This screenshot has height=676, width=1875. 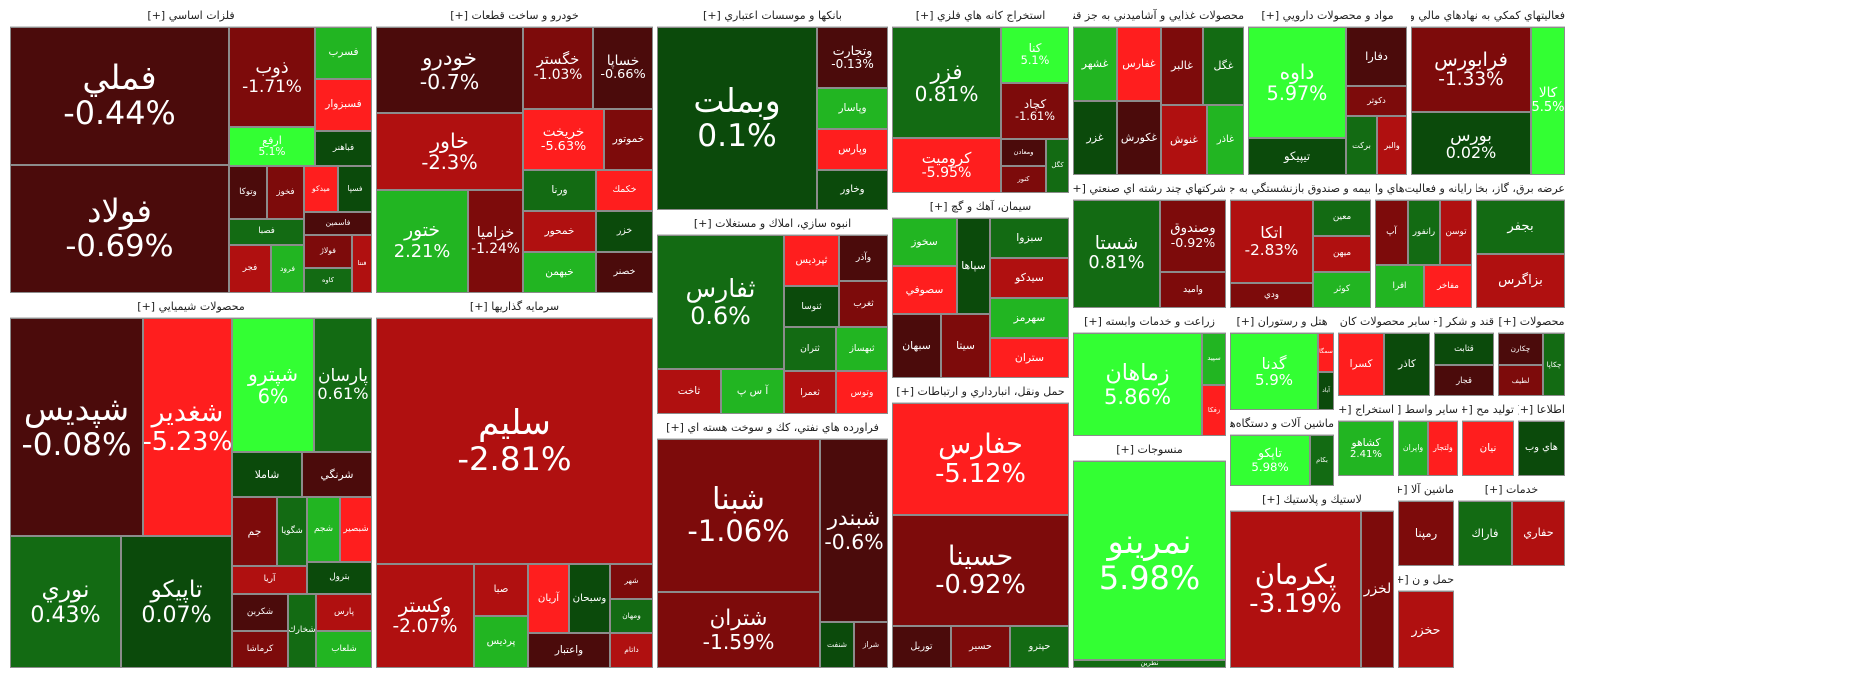 What do you see at coordinates (1149, 664) in the screenshot?
I see `symbol-tile: نطرين` at bounding box center [1149, 664].